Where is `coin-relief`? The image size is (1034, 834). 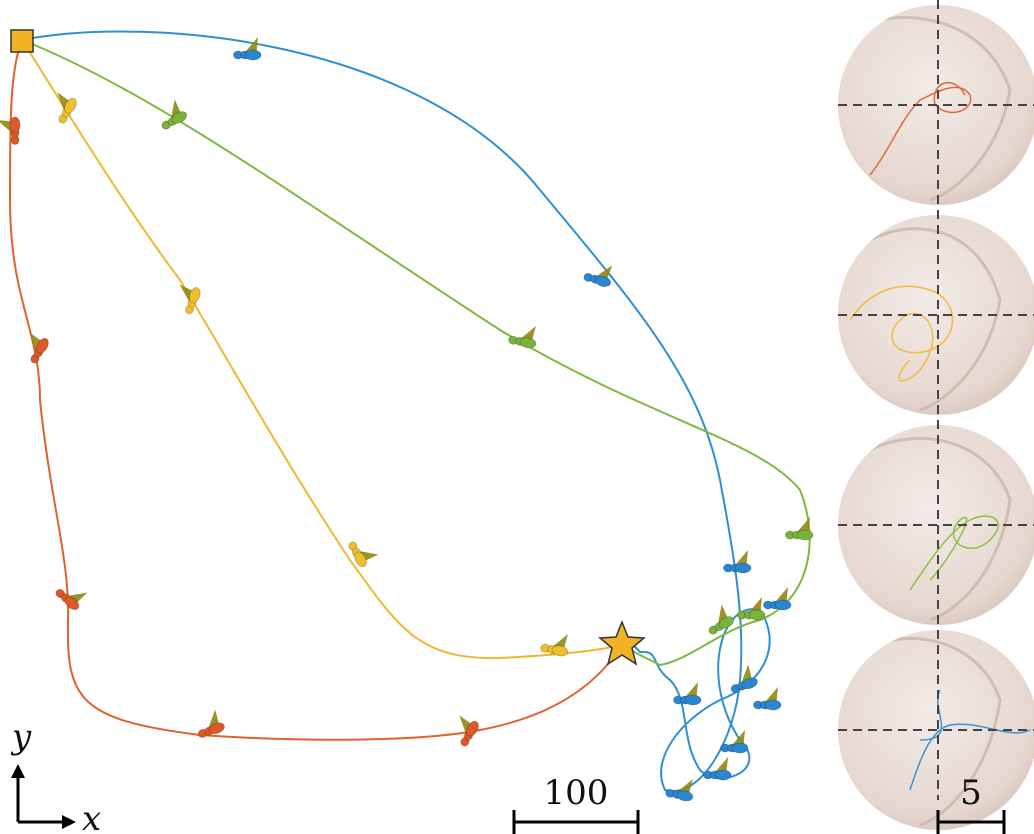 coin-relief is located at coordinates (935, 421).